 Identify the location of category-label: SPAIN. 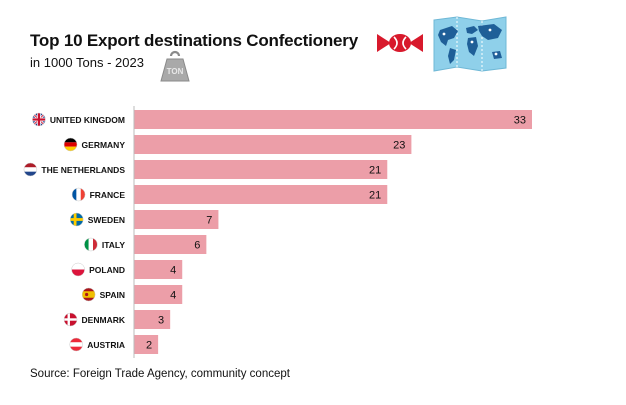
(112, 295).